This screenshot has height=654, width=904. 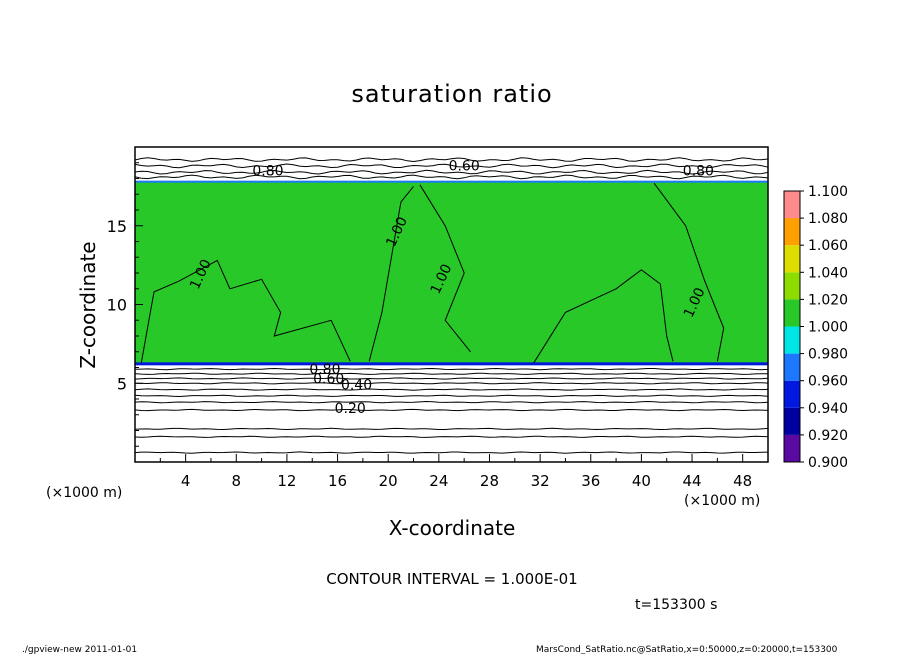 I want to click on colorbar-label: 1.060, so click(x=828, y=246).